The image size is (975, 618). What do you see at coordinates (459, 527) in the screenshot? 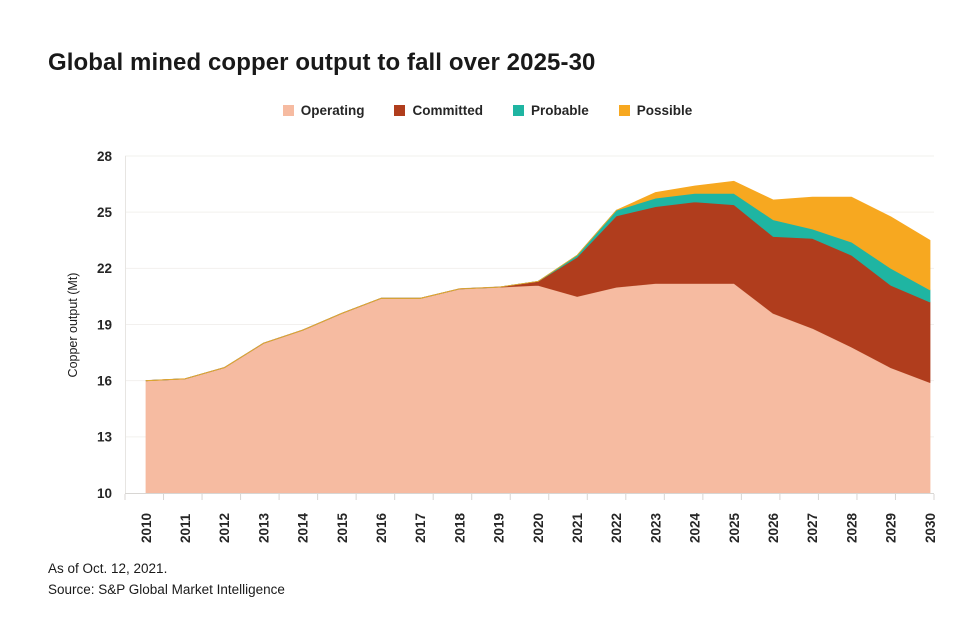
I see `x-tick-label: 2018` at bounding box center [459, 527].